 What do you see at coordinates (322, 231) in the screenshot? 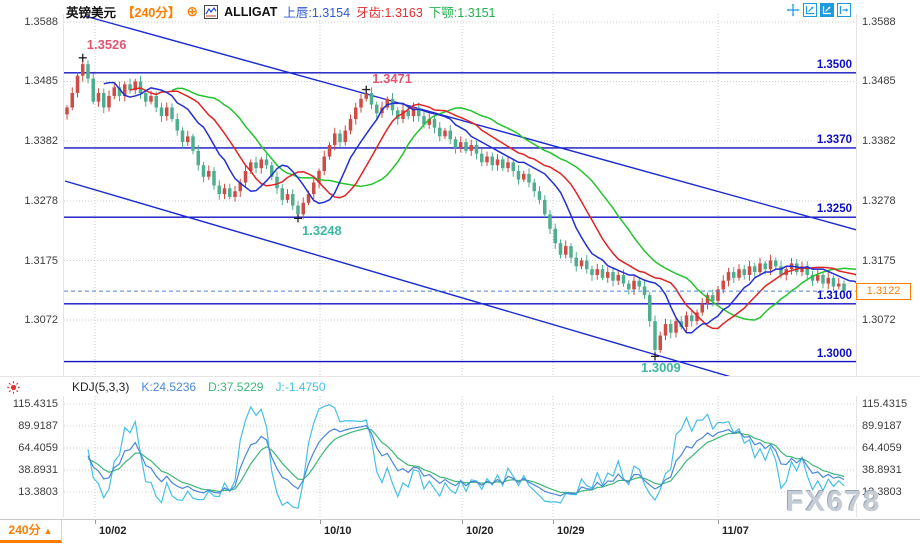
I see `swing-annotation: 1.3248` at bounding box center [322, 231].